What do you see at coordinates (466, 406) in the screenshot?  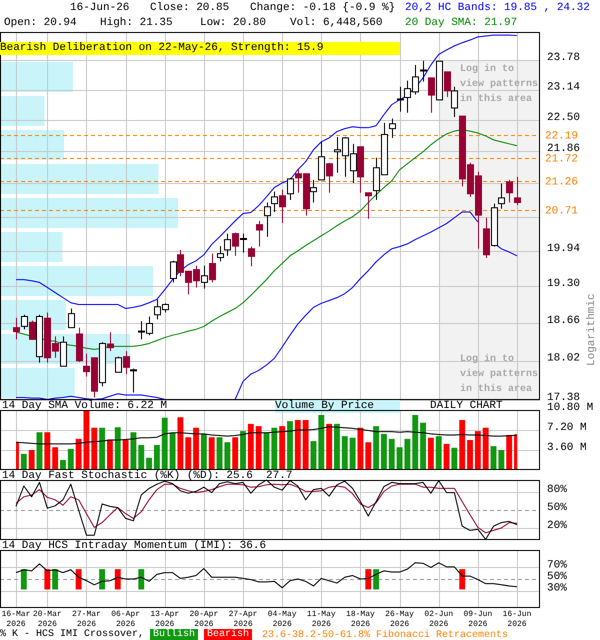 I see `annotation: DAILY CHART` at bounding box center [466, 406].